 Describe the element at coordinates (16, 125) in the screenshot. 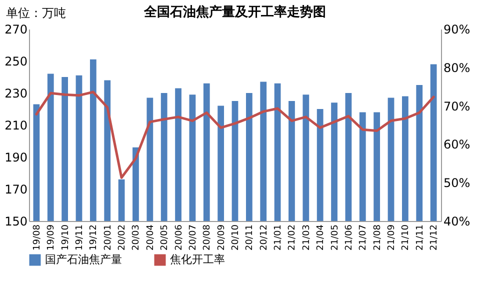

I see `y-tick-label: 210` at that location.